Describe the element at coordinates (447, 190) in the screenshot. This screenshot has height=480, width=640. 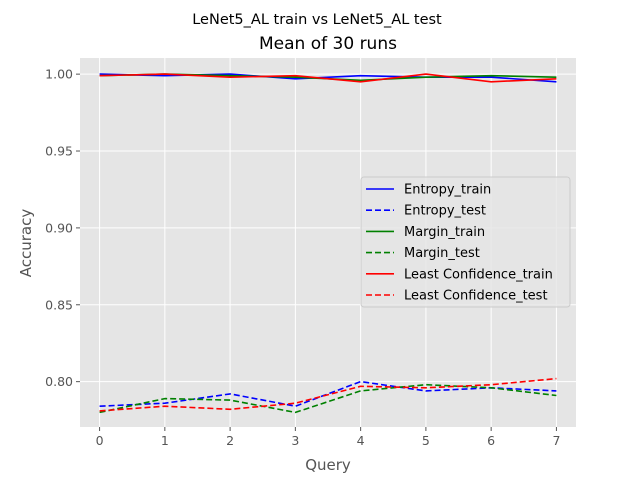
I see `legend-label: Entropy_train` at that location.